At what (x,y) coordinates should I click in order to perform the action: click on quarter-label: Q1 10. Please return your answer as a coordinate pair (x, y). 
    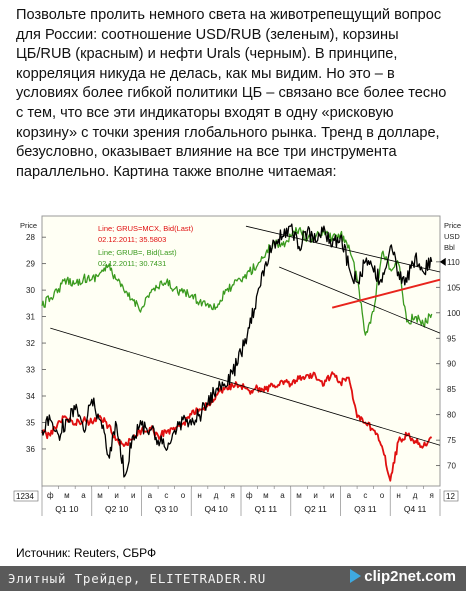
    Looking at the image, I should click on (66, 509).